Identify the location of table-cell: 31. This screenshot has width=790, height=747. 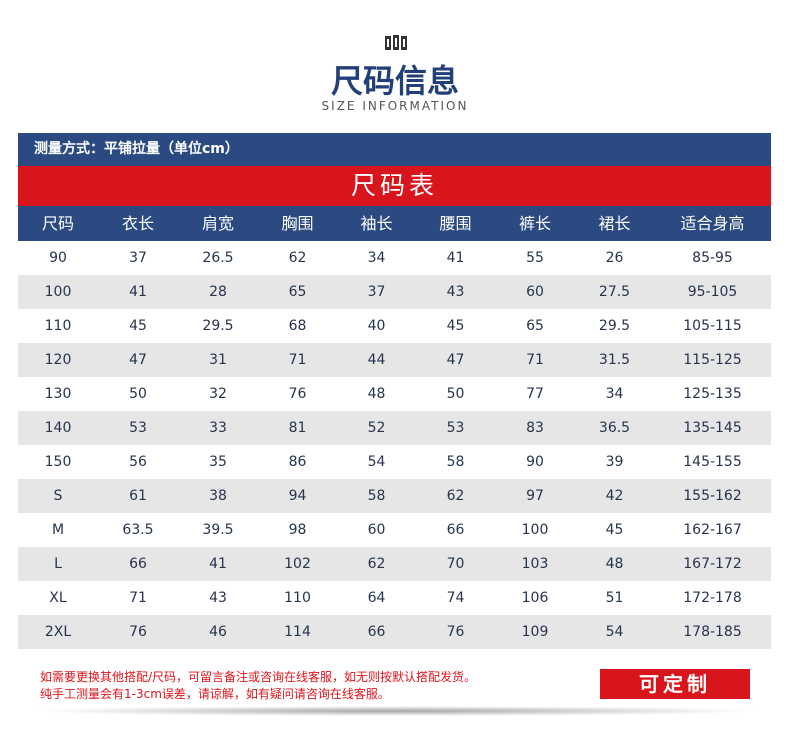
(218, 360).